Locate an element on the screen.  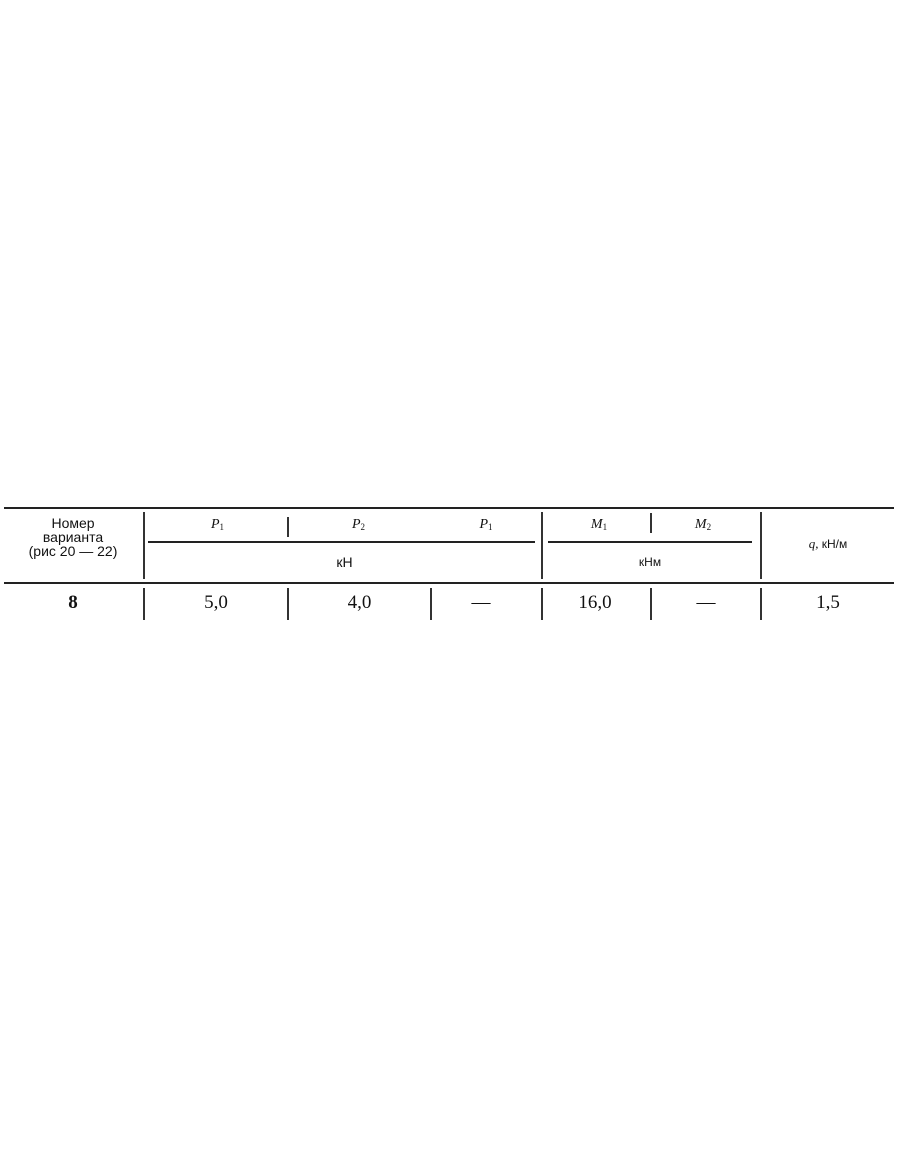
forces-unit: кН is located at coordinates (344, 562).